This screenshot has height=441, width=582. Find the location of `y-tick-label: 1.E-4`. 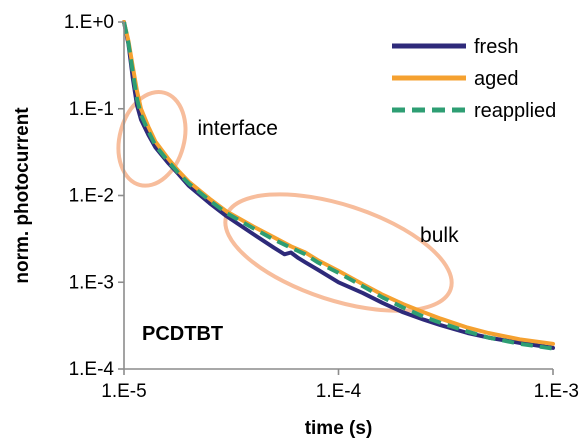

y-tick-label: 1.E-4 is located at coordinates (92, 369).